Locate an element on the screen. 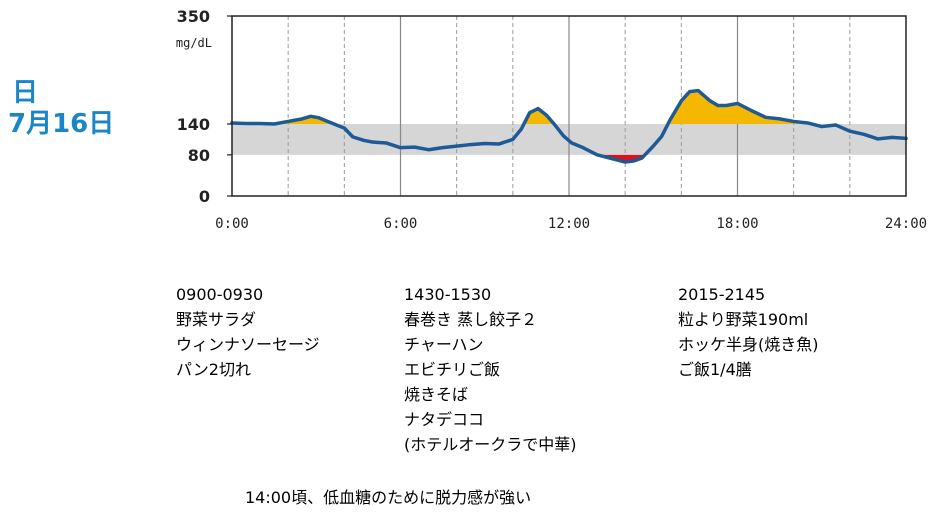  high-area is located at coordinates (522, 107).